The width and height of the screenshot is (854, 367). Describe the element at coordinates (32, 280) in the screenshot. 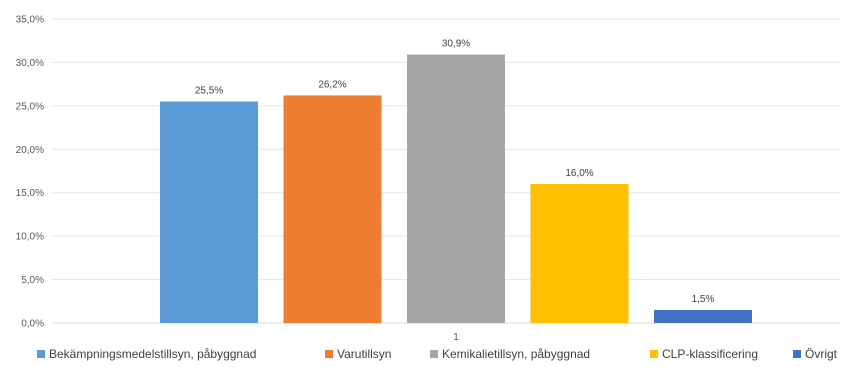

I see `y-tick-label: 5,0%` at that location.